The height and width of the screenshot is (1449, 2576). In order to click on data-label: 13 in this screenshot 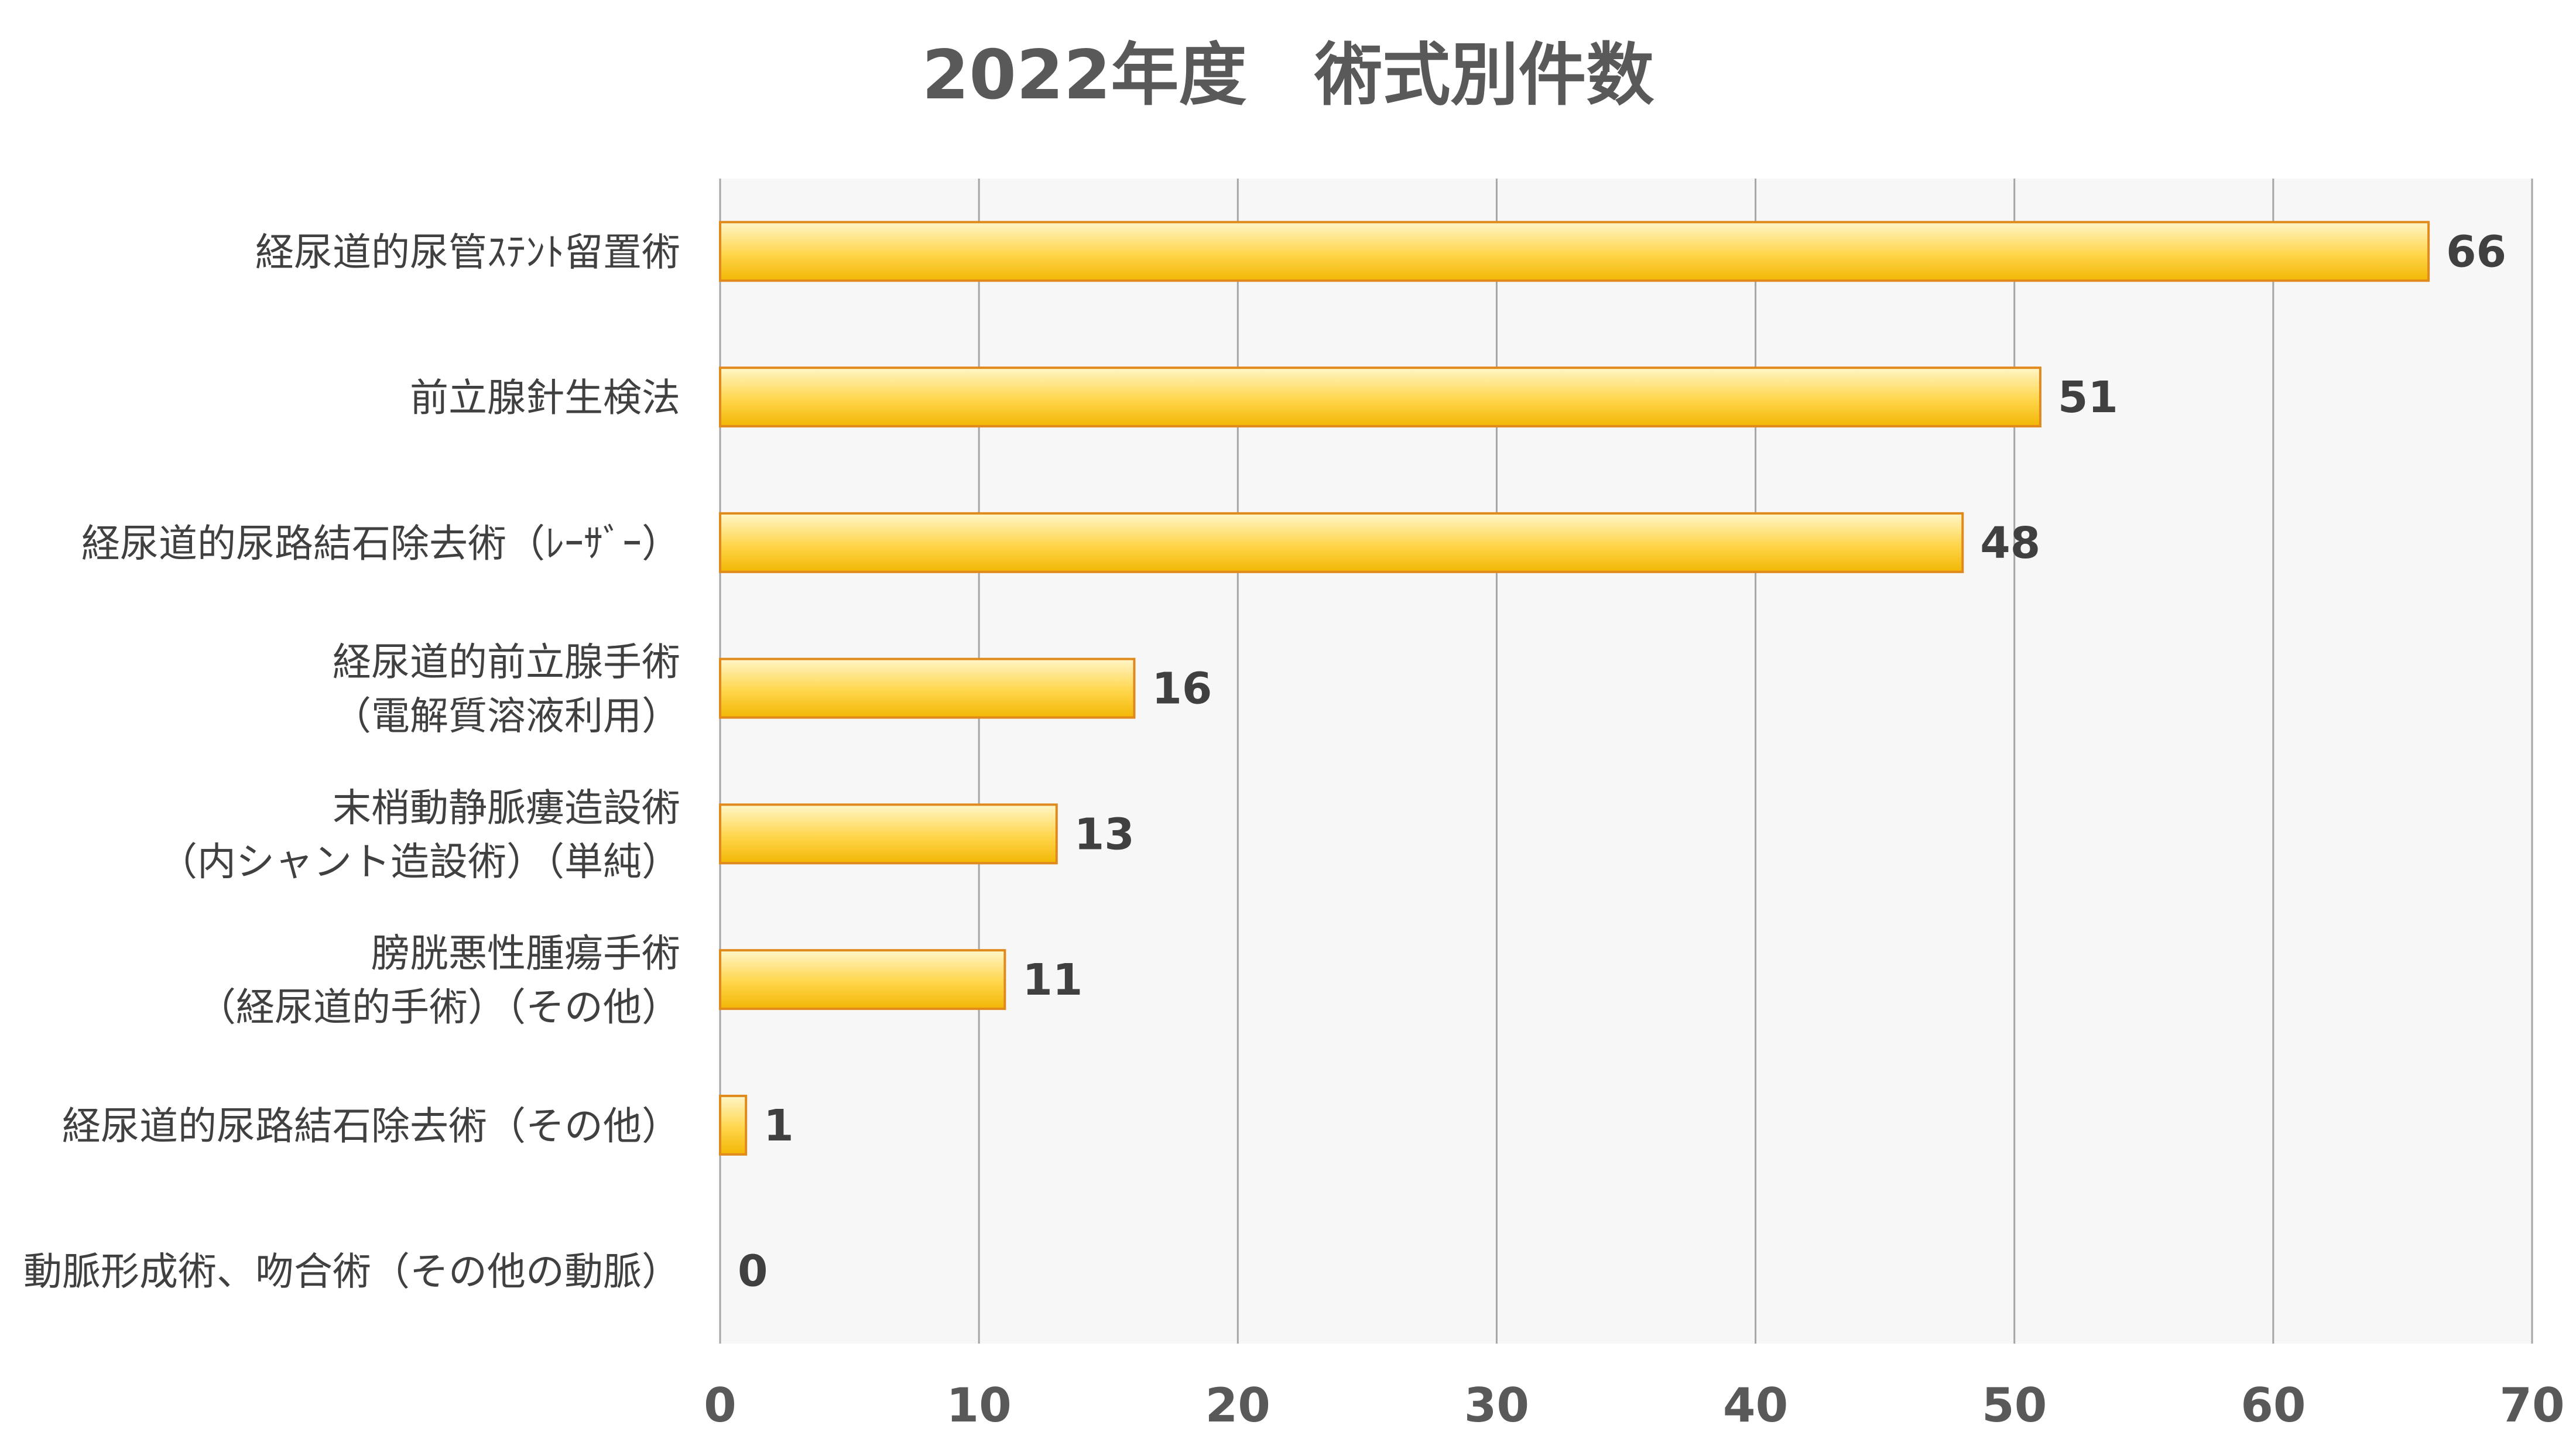, I will do `click(1104, 834)`.